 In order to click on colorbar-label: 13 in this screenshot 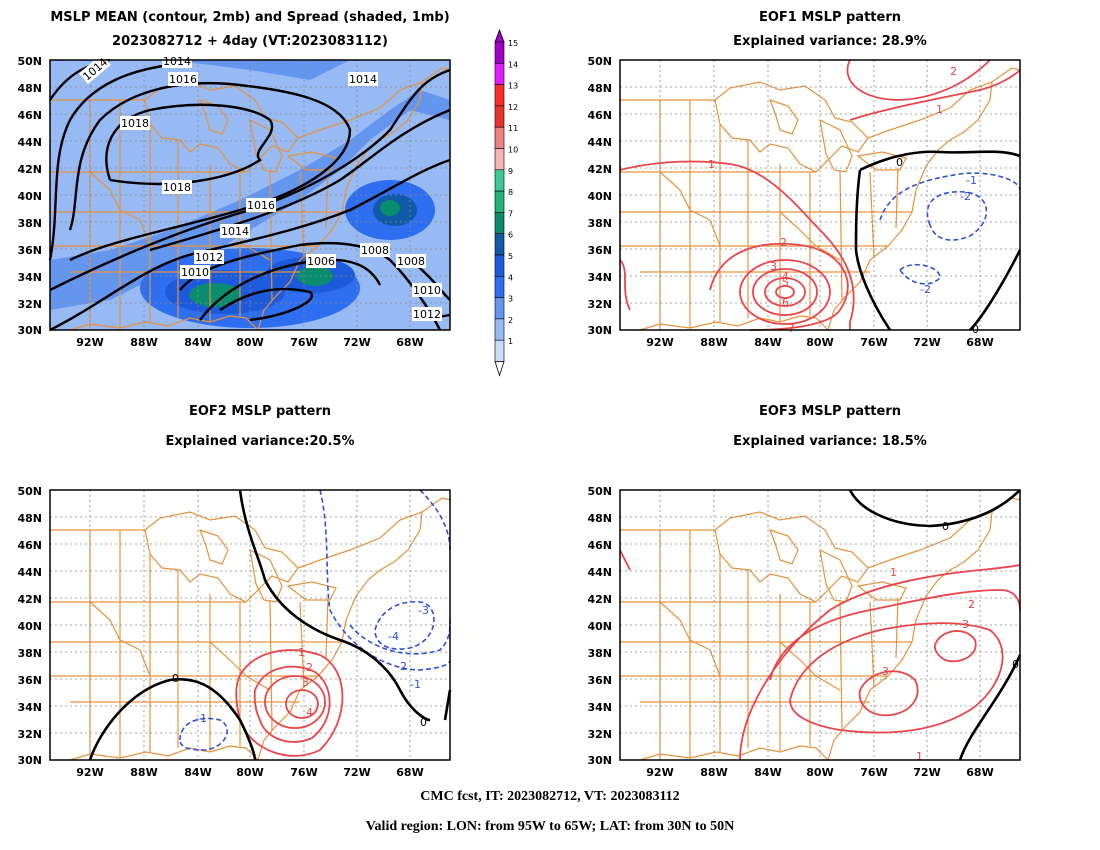, I will do `click(513, 86)`.